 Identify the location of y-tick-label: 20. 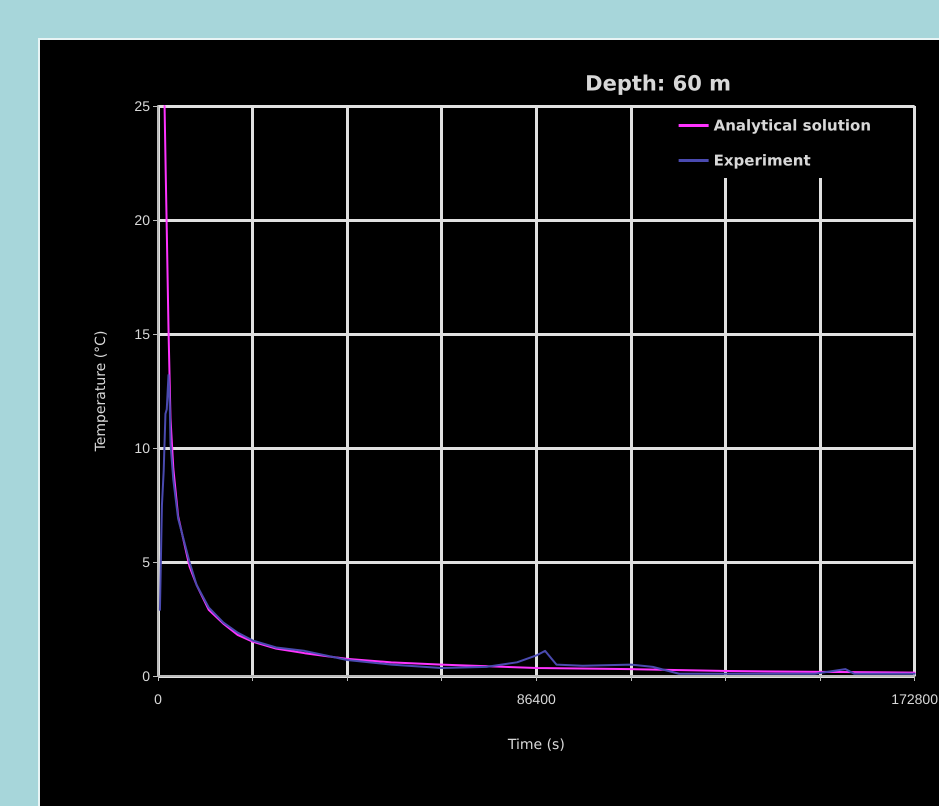
(142, 220).